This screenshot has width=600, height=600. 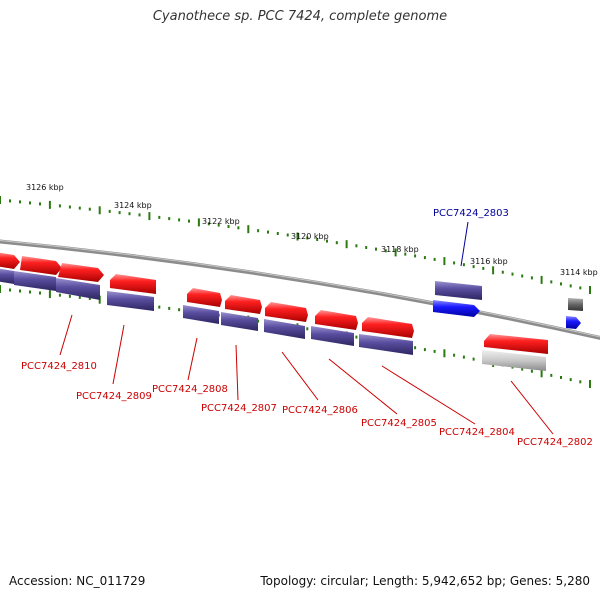 I want to click on gene-label: PCC7424_2806, so click(x=320, y=410).